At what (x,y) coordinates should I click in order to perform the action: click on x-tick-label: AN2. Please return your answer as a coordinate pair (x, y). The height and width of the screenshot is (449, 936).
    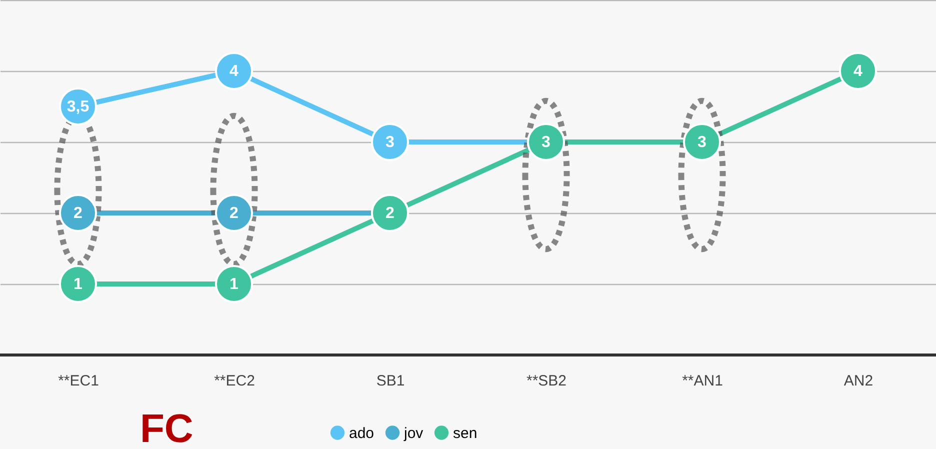
    Looking at the image, I should click on (859, 381).